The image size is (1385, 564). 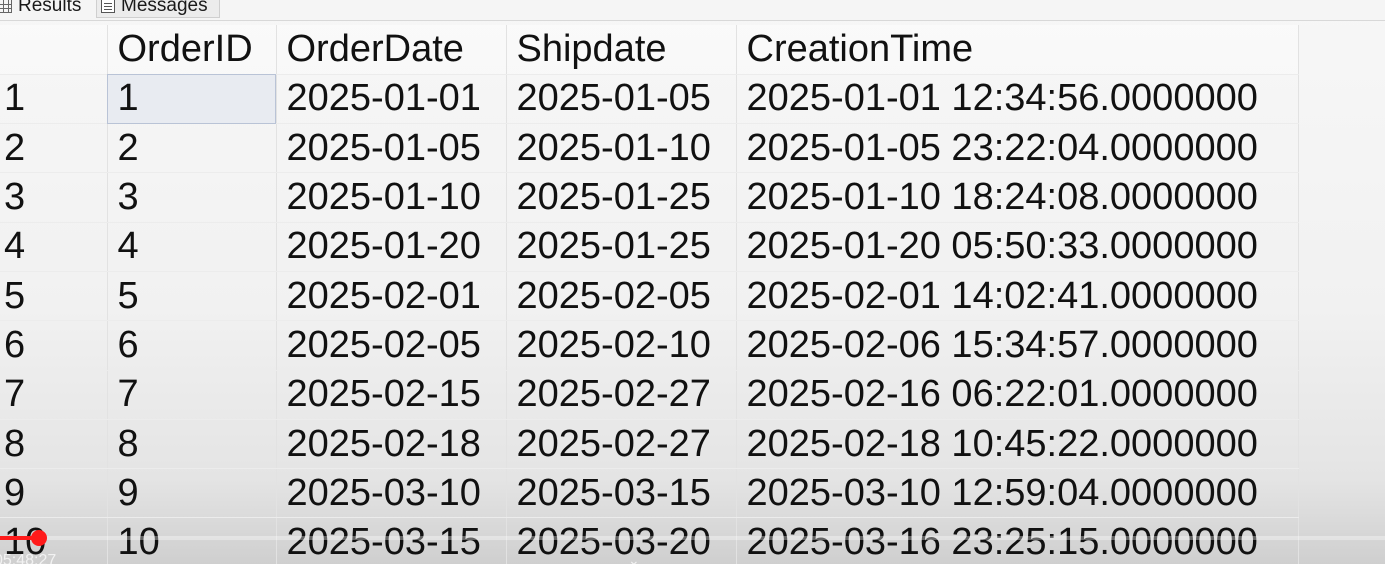 I want to click on cell-shipdate: 2025-03-20, so click(x=621, y=540).